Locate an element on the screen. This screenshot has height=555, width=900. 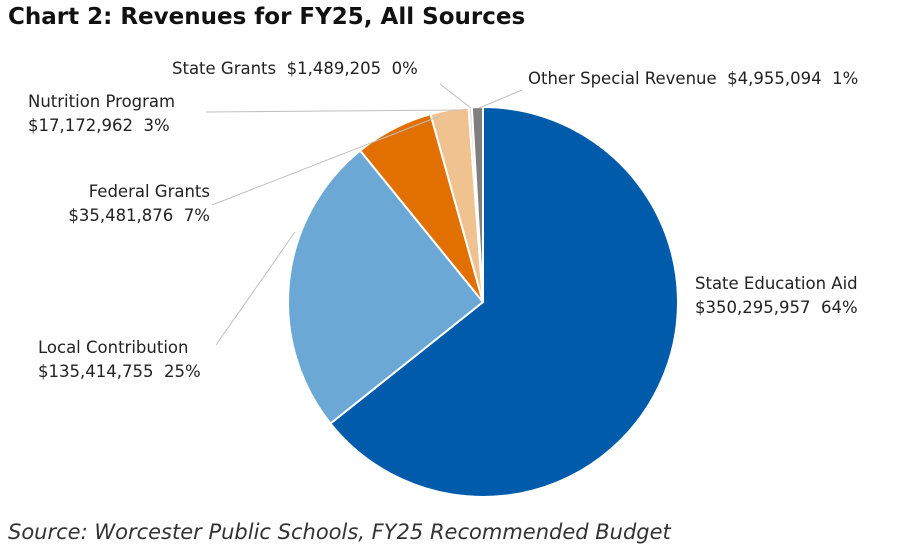
leader-line-other-special-revenue is located at coordinates (500, 99).